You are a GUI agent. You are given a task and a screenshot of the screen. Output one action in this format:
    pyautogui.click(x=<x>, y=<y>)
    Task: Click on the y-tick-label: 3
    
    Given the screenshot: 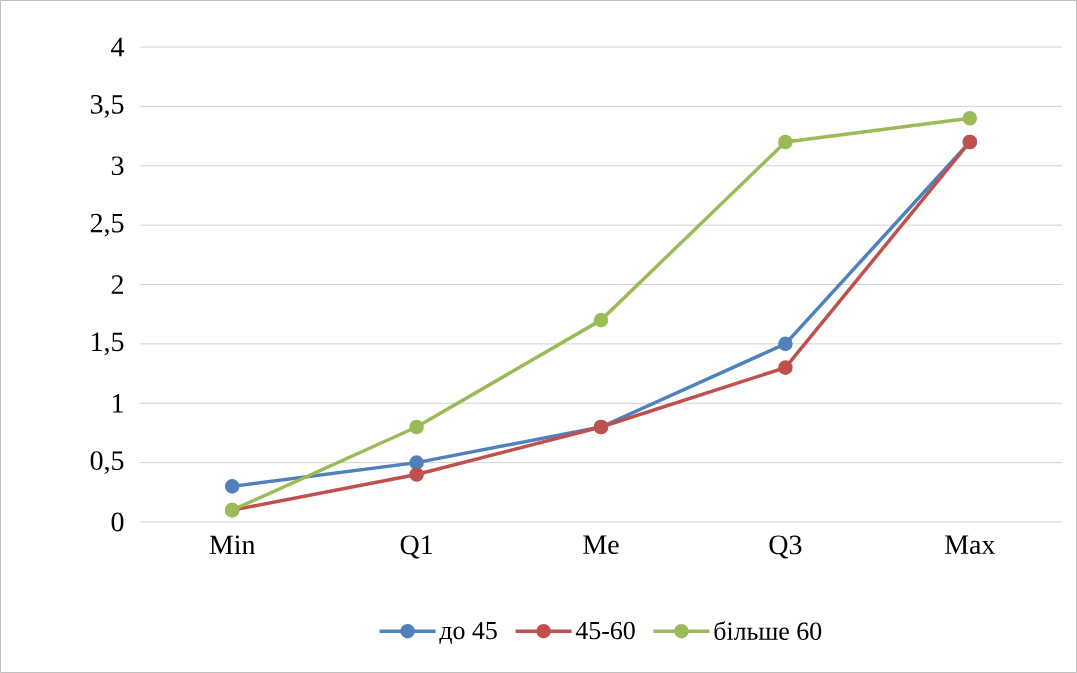 What is the action you would take?
    pyautogui.click(x=117, y=166)
    